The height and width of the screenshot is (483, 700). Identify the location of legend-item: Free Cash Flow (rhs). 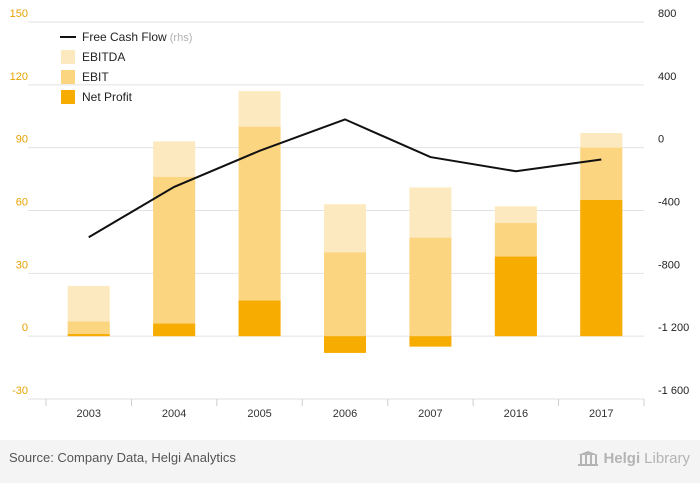
(126, 37).